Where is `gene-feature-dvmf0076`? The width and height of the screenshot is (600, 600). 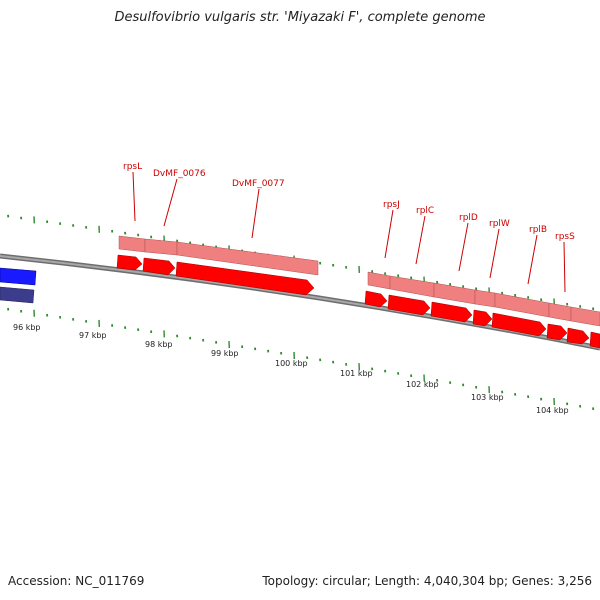 gene-feature-dvmf0076 is located at coordinates (161, 247).